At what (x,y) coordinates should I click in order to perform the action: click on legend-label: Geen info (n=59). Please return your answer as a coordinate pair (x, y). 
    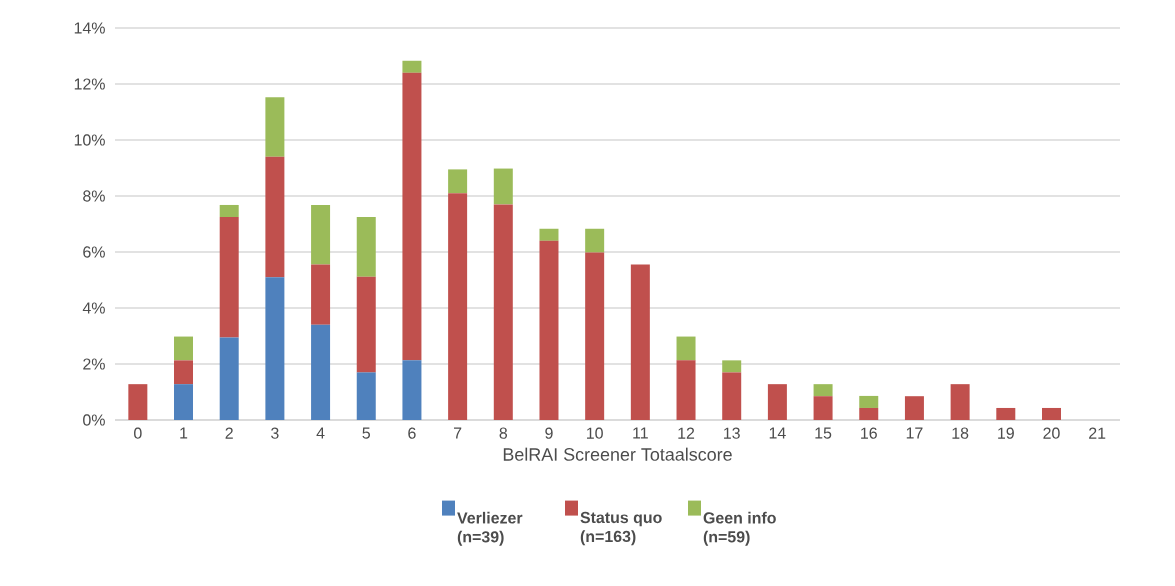
    Looking at the image, I should click on (739, 528).